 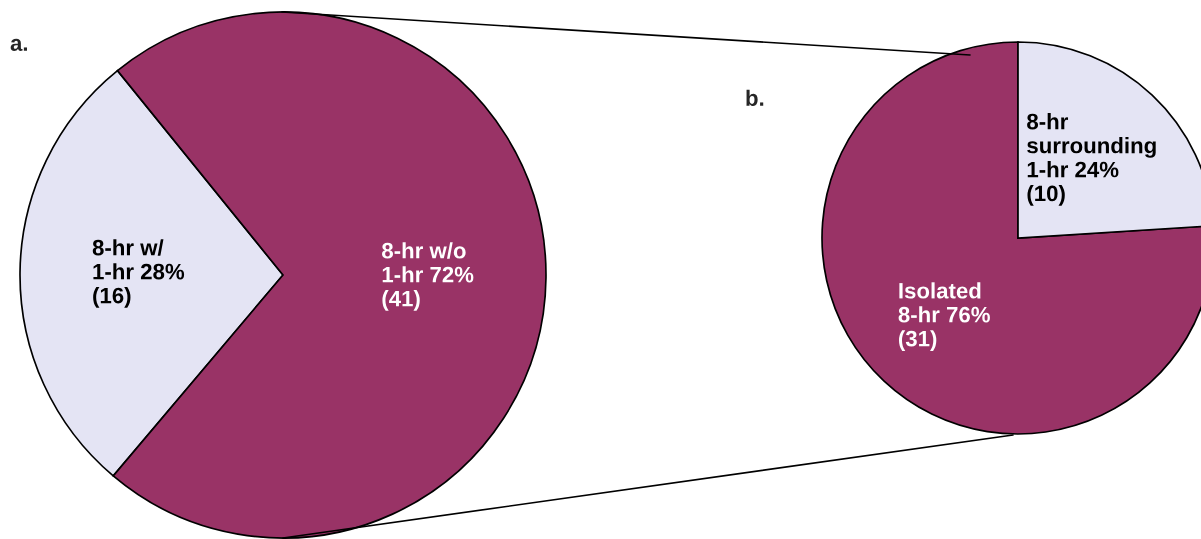 I want to click on text: a., so click(x=18, y=44).